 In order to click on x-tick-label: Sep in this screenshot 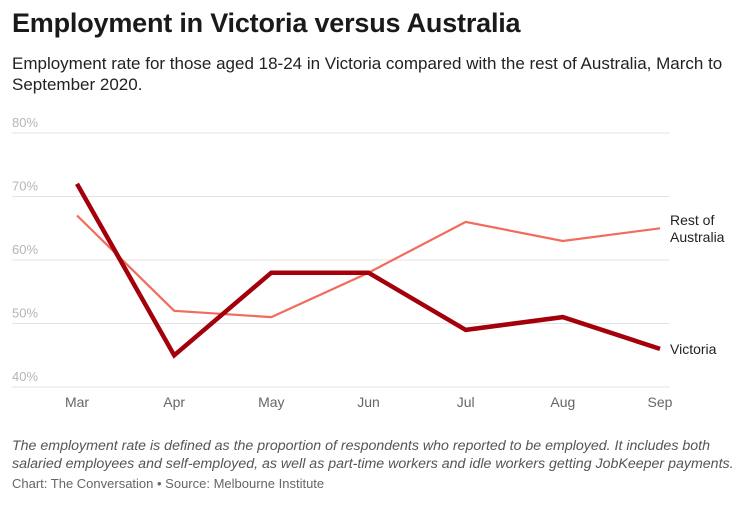, I will do `click(660, 402)`.